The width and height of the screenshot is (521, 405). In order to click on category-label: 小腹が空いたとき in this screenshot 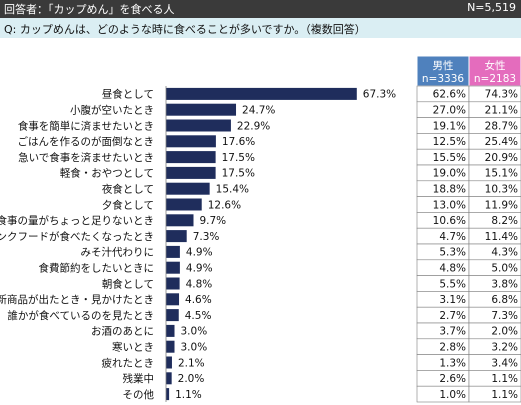, I will do `click(112, 110)`.